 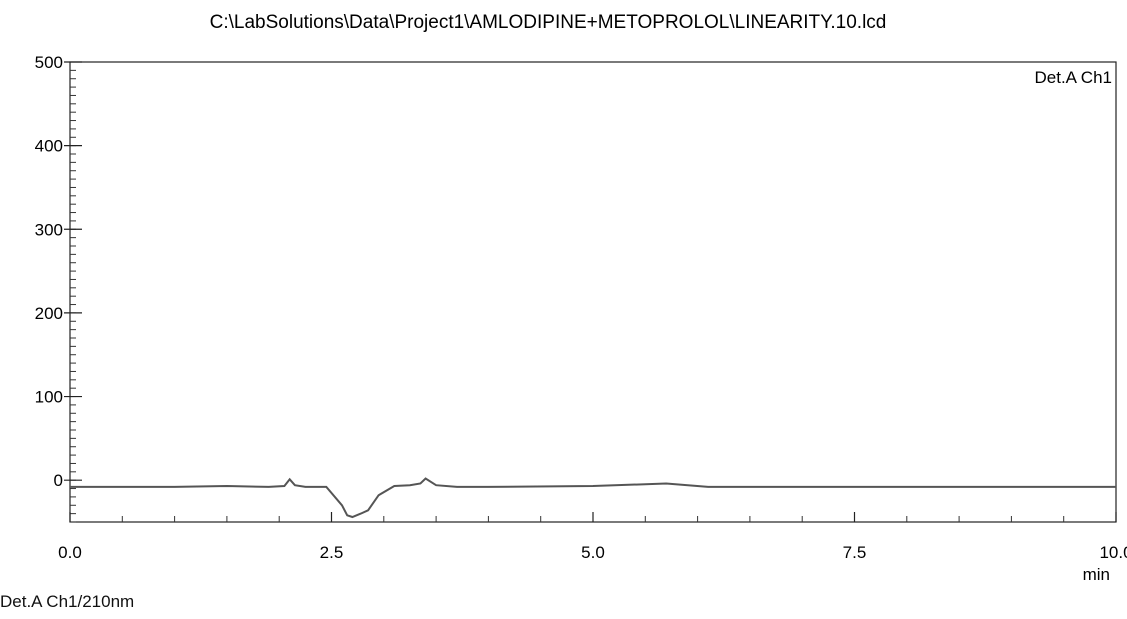 I want to click on y-tick-label: 500, so click(x=49, y=62).